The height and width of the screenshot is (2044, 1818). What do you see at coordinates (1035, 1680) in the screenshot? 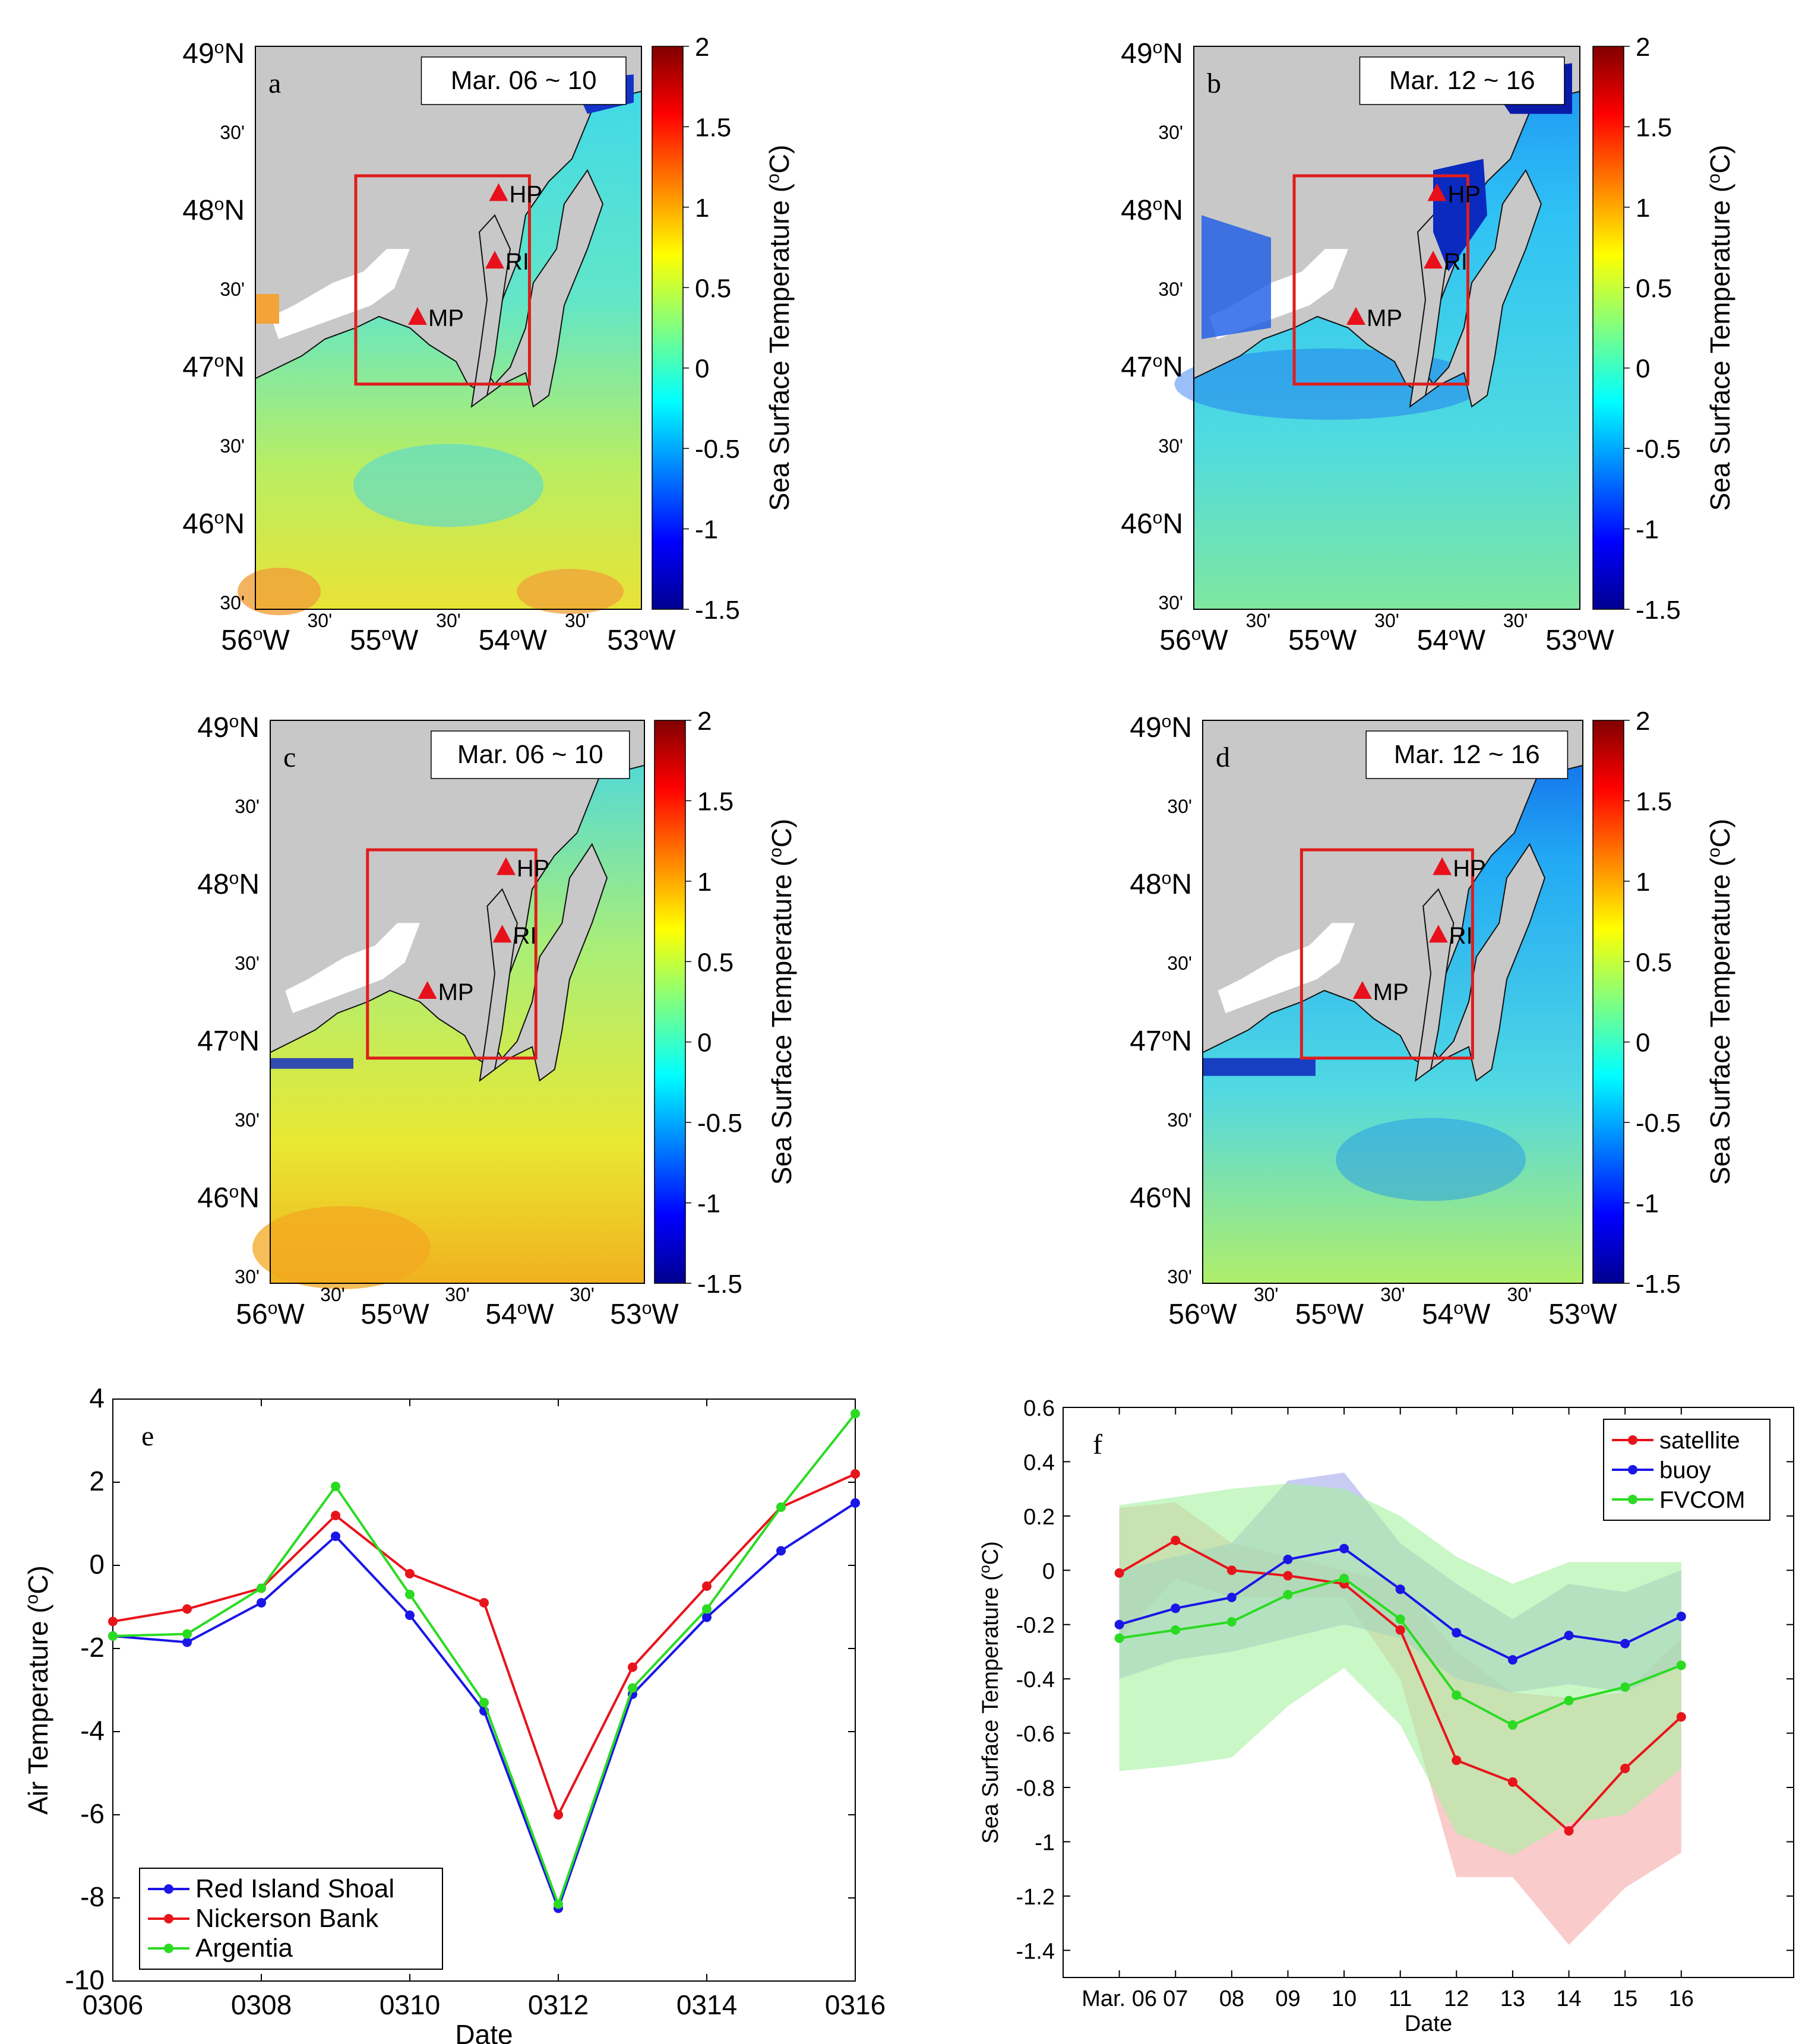
I see `y-tick-label: -0.4` at bounding box center [1035, 1680].